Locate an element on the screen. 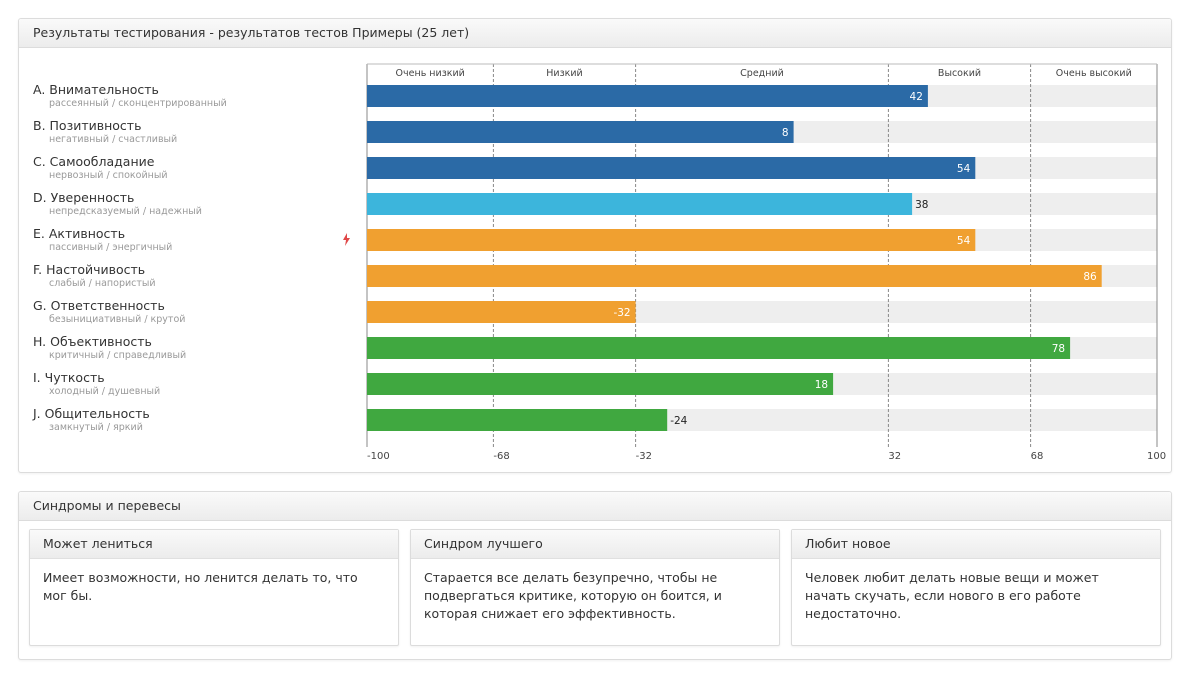  trait-name: D. Уверенность is located at coordinates (83, 197).